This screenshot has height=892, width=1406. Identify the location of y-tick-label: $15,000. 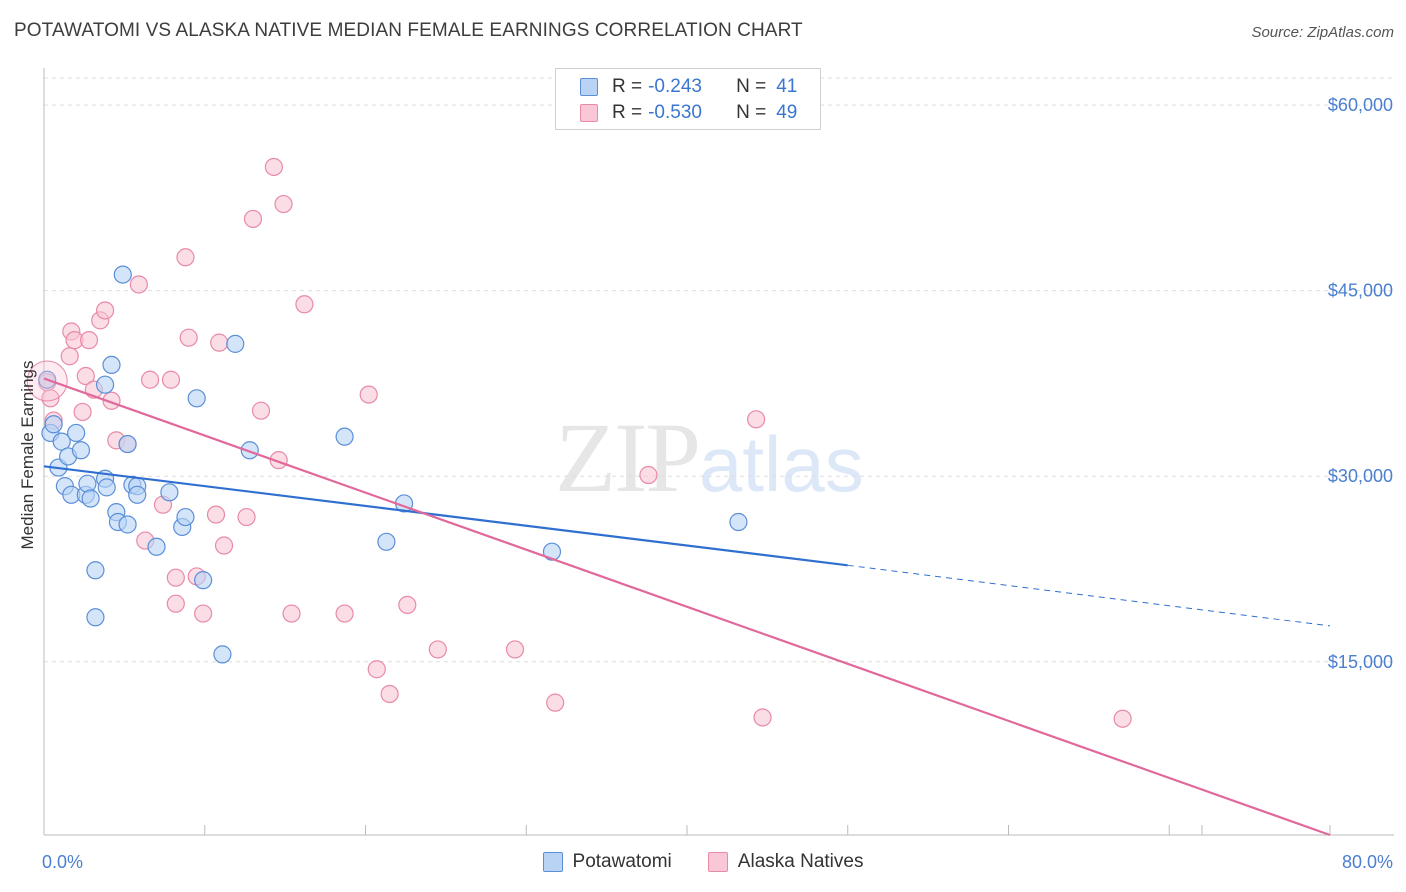
(1360, 662).